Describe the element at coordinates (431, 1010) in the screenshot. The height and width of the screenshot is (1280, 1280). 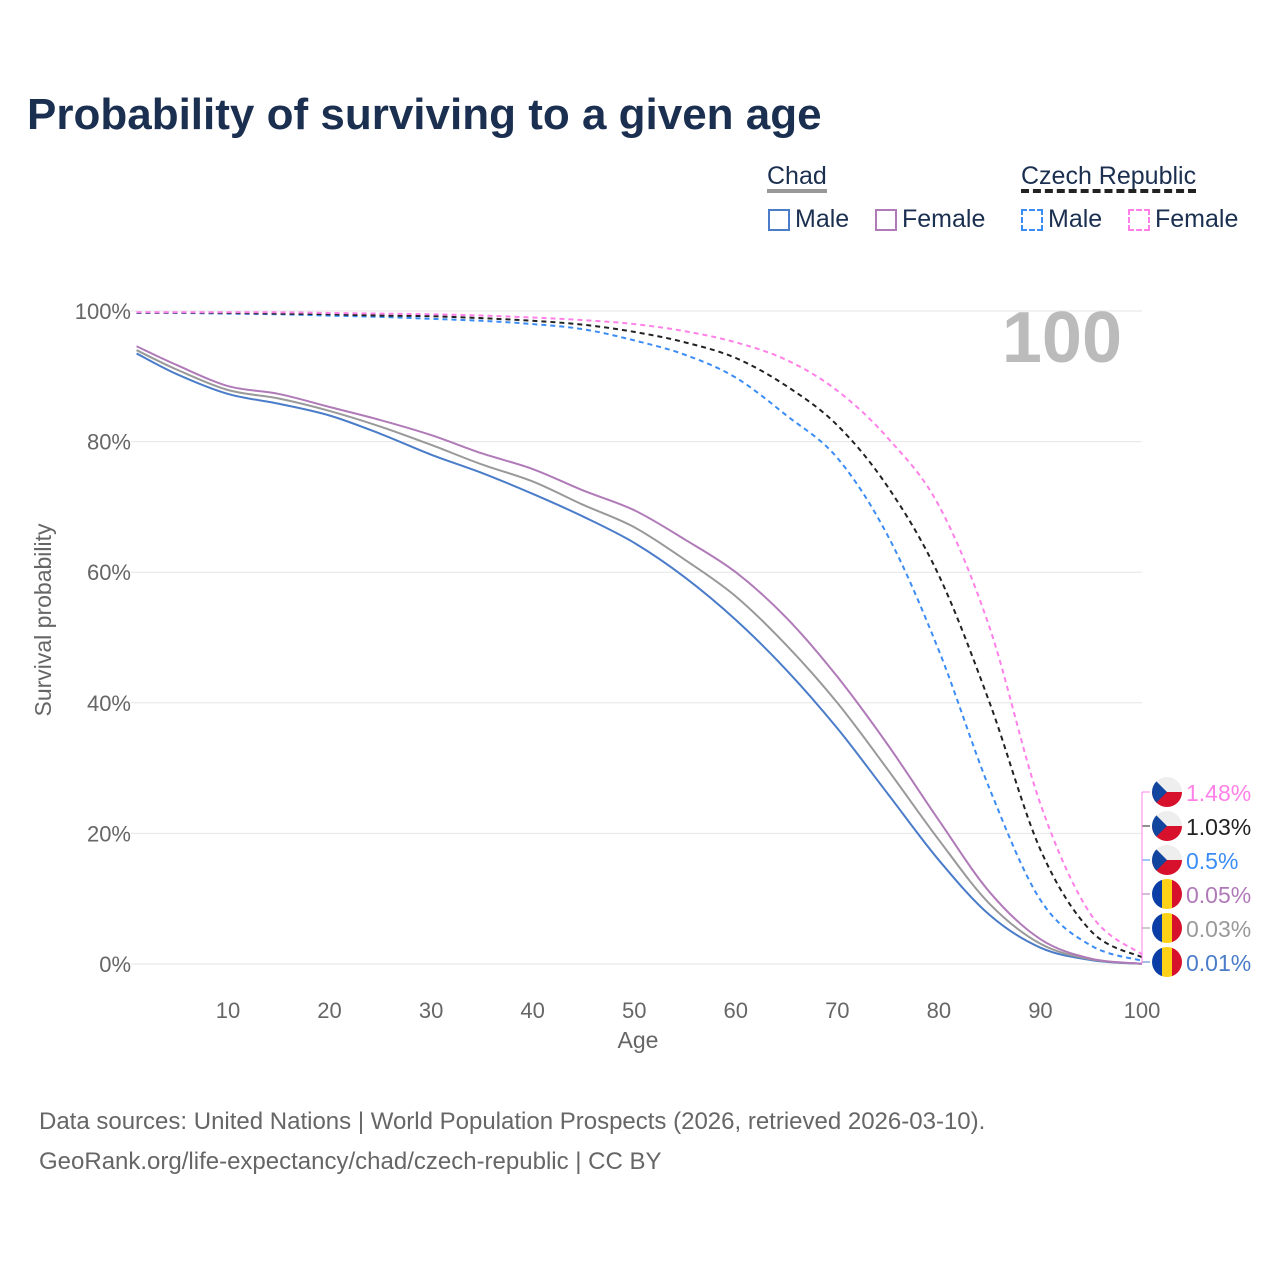
I see `x-tick-label: 30` at that location.